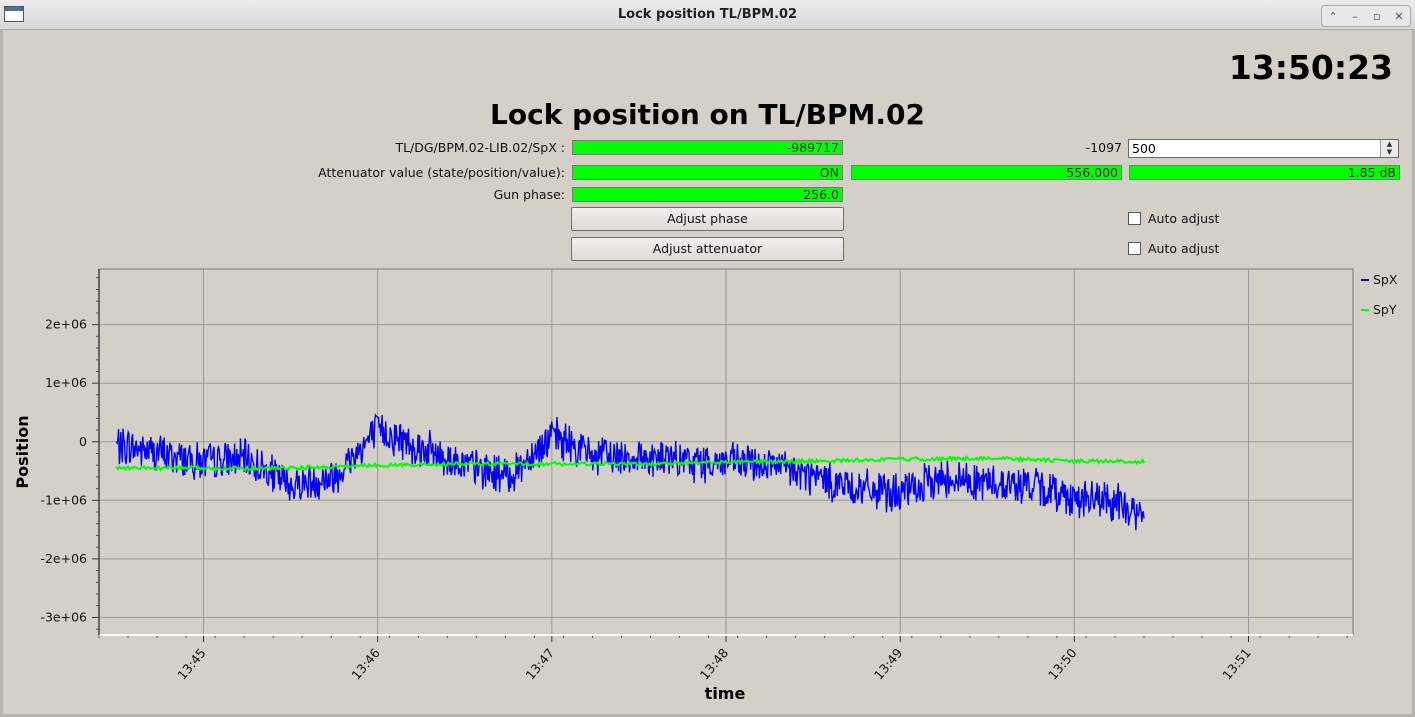 The height and width of the screenshot is (717, 1415). What do you see at coordinates (1379, 294) in the screenshot?
I see `legend: SpX SpY` at bounding box center [1379, 294].